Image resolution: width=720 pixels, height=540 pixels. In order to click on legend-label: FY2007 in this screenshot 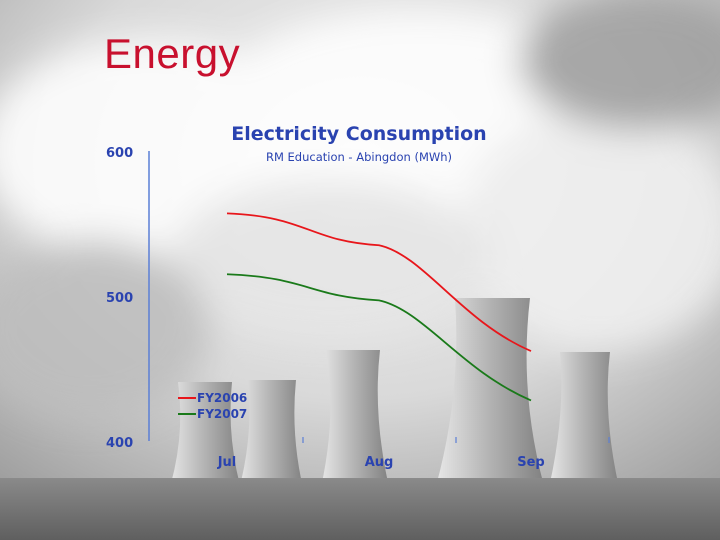, I will do `click(222, 414)`.